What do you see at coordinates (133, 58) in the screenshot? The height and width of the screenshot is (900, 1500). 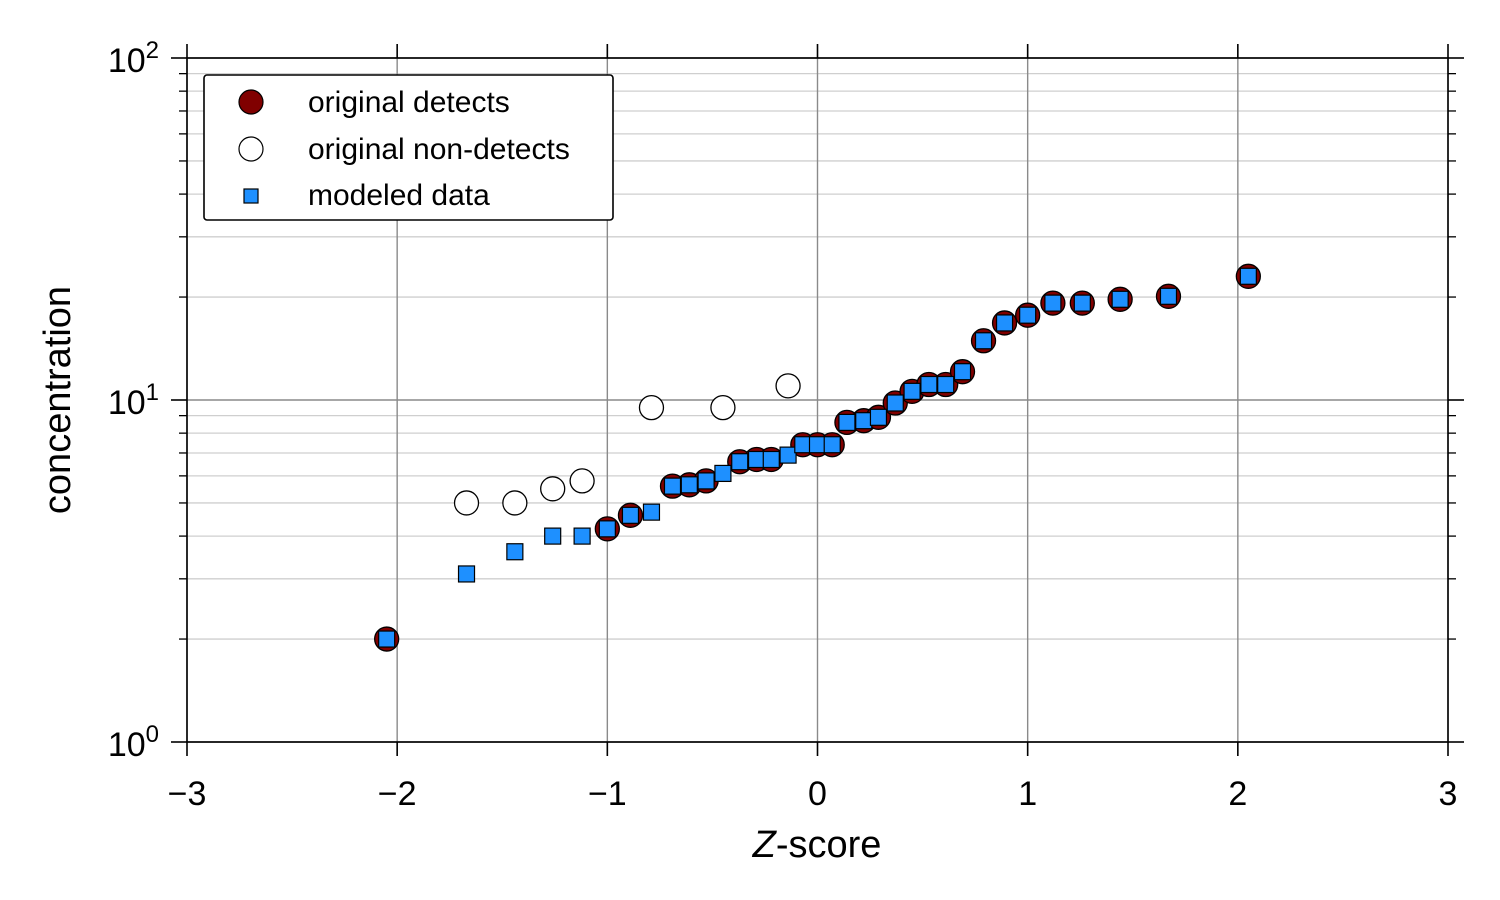 I see `y-tick-label: 10²` at bounding box center [133, 58].